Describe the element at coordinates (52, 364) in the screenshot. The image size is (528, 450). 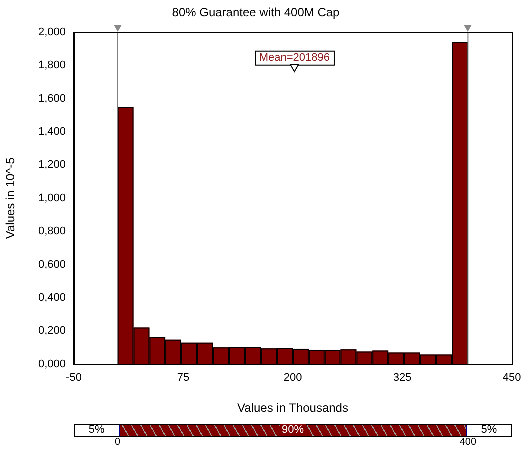
I see `y-tick-label: 0,000` at that location.